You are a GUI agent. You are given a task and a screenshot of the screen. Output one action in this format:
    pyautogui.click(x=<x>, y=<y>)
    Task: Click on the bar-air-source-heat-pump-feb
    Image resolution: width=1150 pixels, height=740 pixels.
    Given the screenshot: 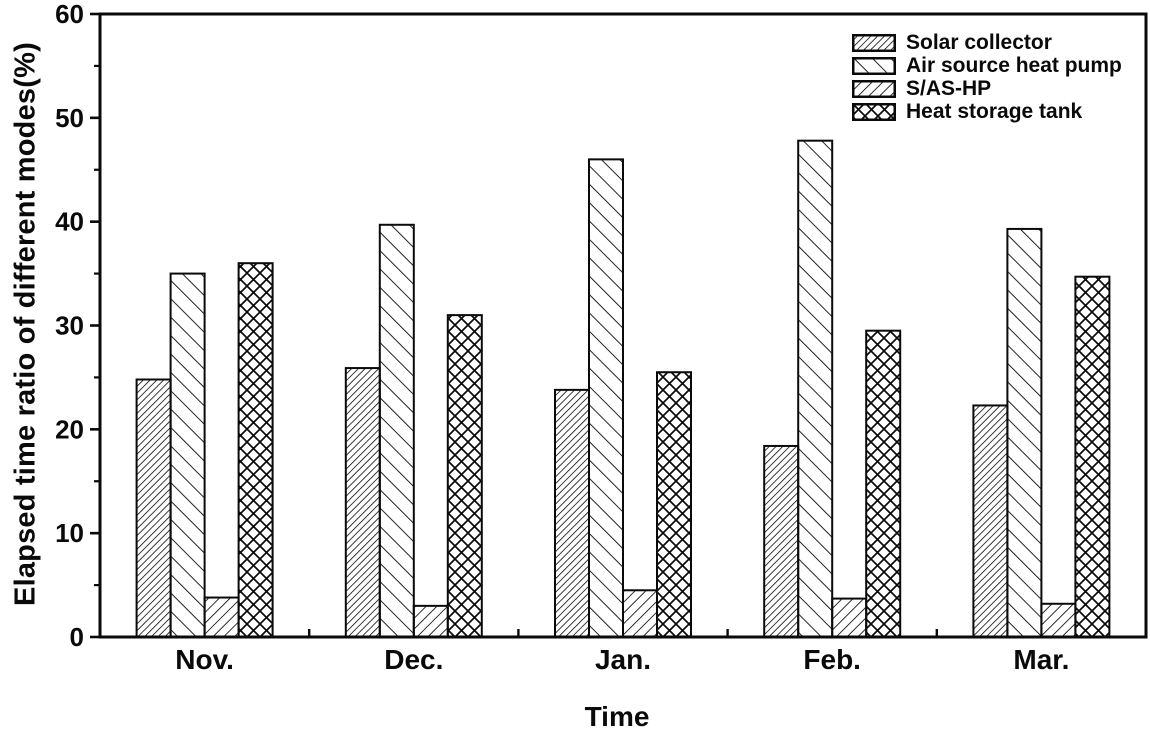 What is the action you would take?
    pyautogui.click(x=815, y=388)
    